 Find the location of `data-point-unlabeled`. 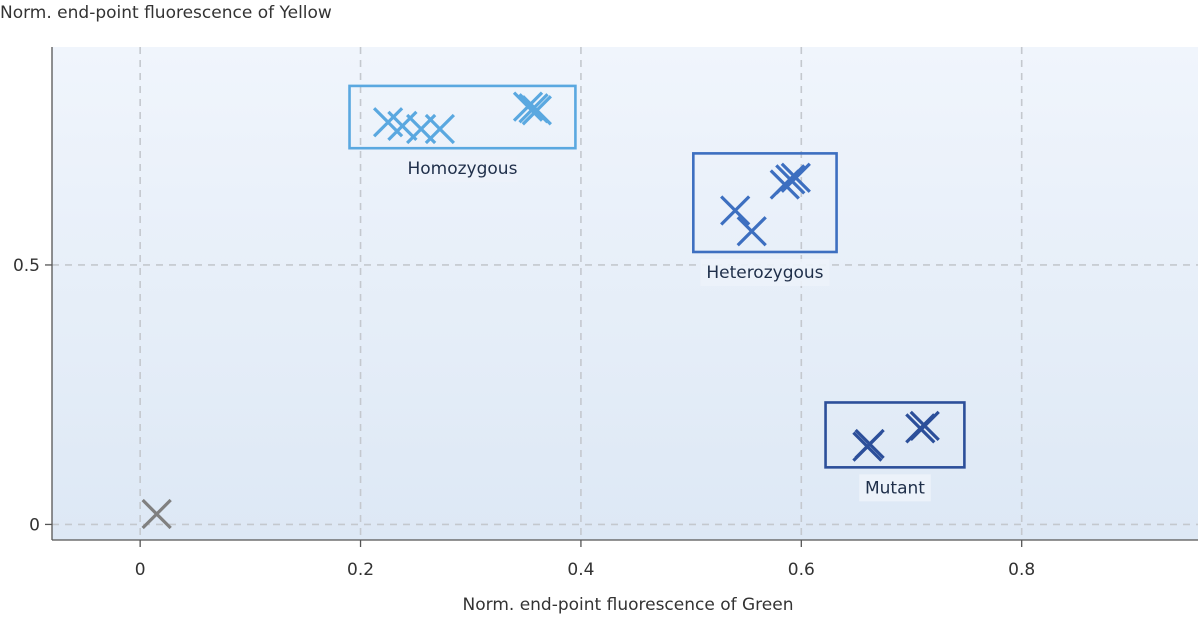

data-point-unlabeled is located at coordinates (156, 514).